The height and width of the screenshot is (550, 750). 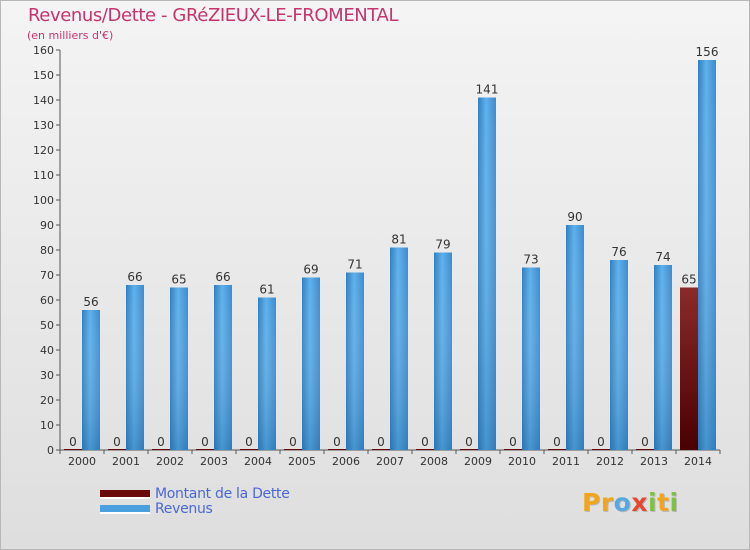 I want to click on x-tick-label: 2005, so click(x=302, y=461).